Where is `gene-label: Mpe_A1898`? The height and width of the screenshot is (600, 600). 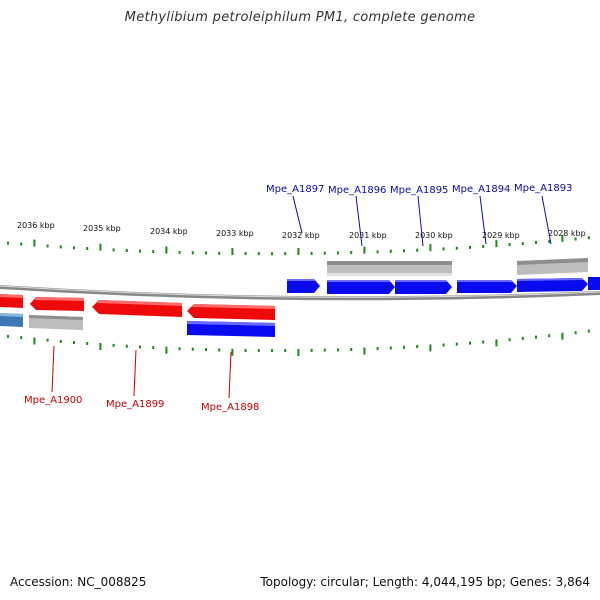
gene-label: Mpe_A1898 is located at coordinates (230, 407).